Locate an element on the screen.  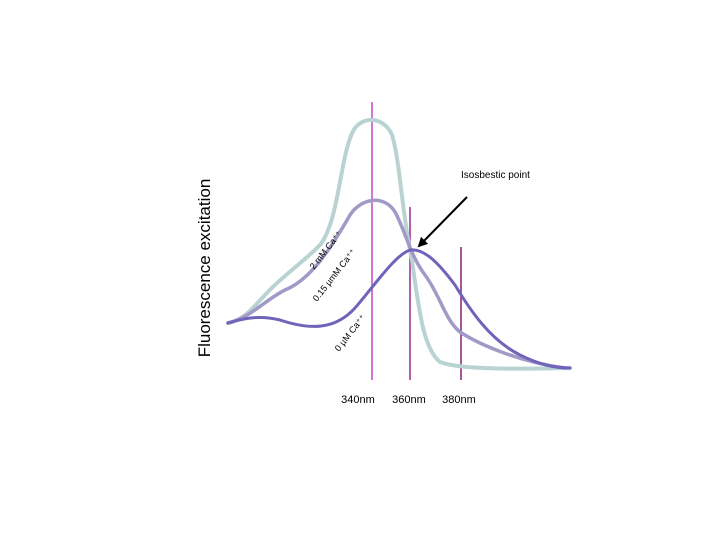
wavelength-label: 340nm is located at coordinates (358, 400).